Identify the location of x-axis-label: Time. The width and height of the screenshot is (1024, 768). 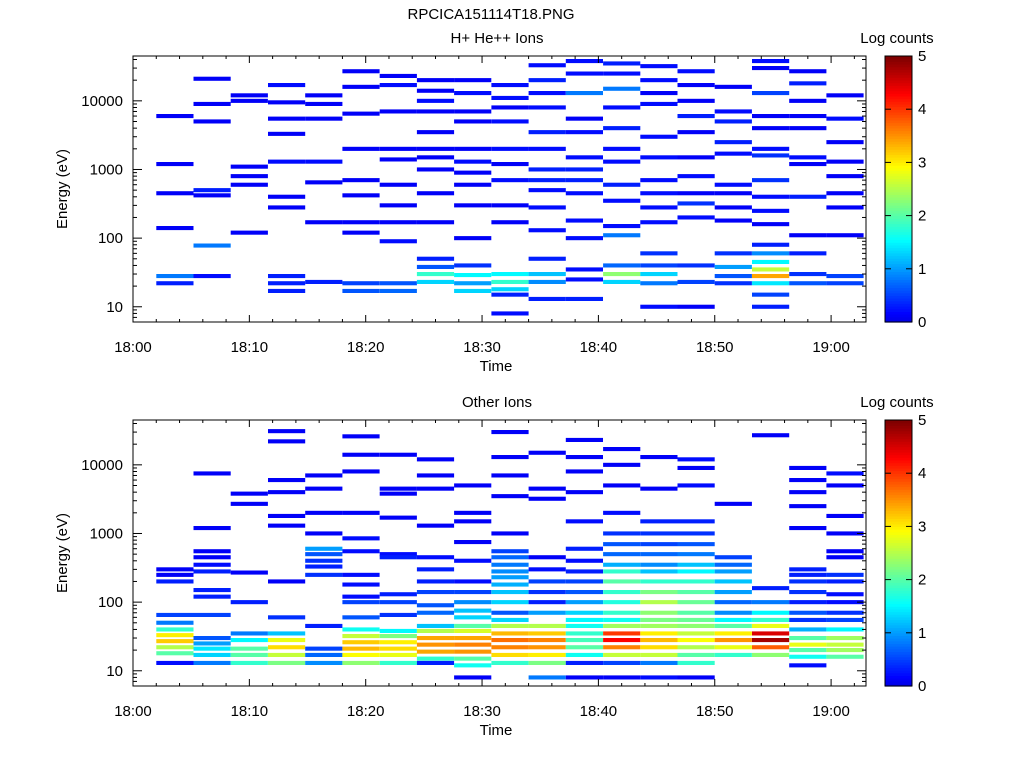
(496, 366).